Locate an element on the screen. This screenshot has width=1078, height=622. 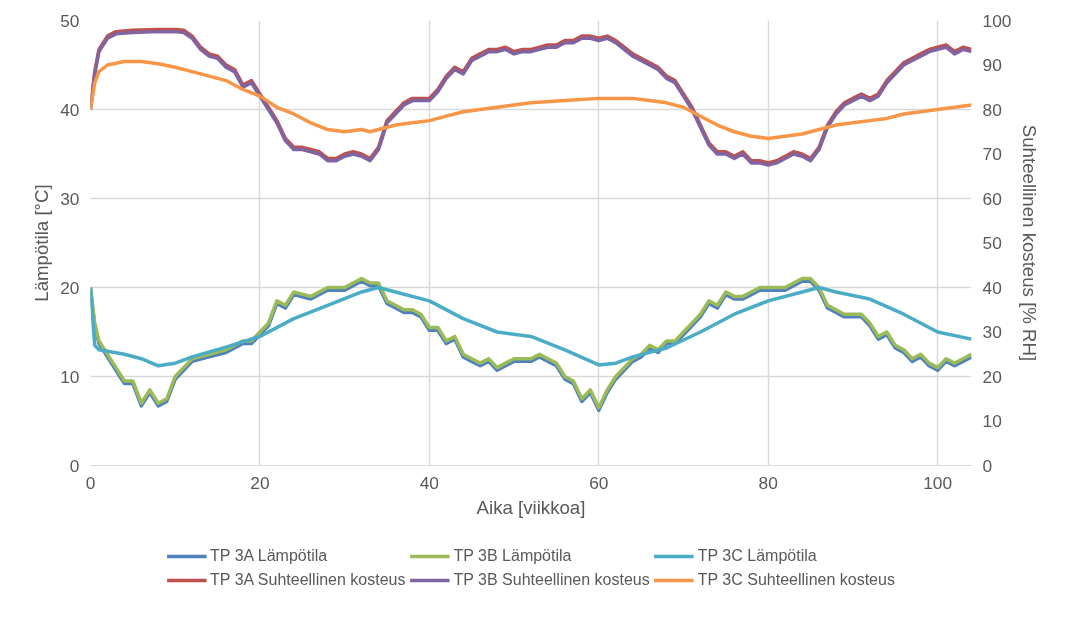
x-tick-label: 80 is located at coordinates (768, 482).